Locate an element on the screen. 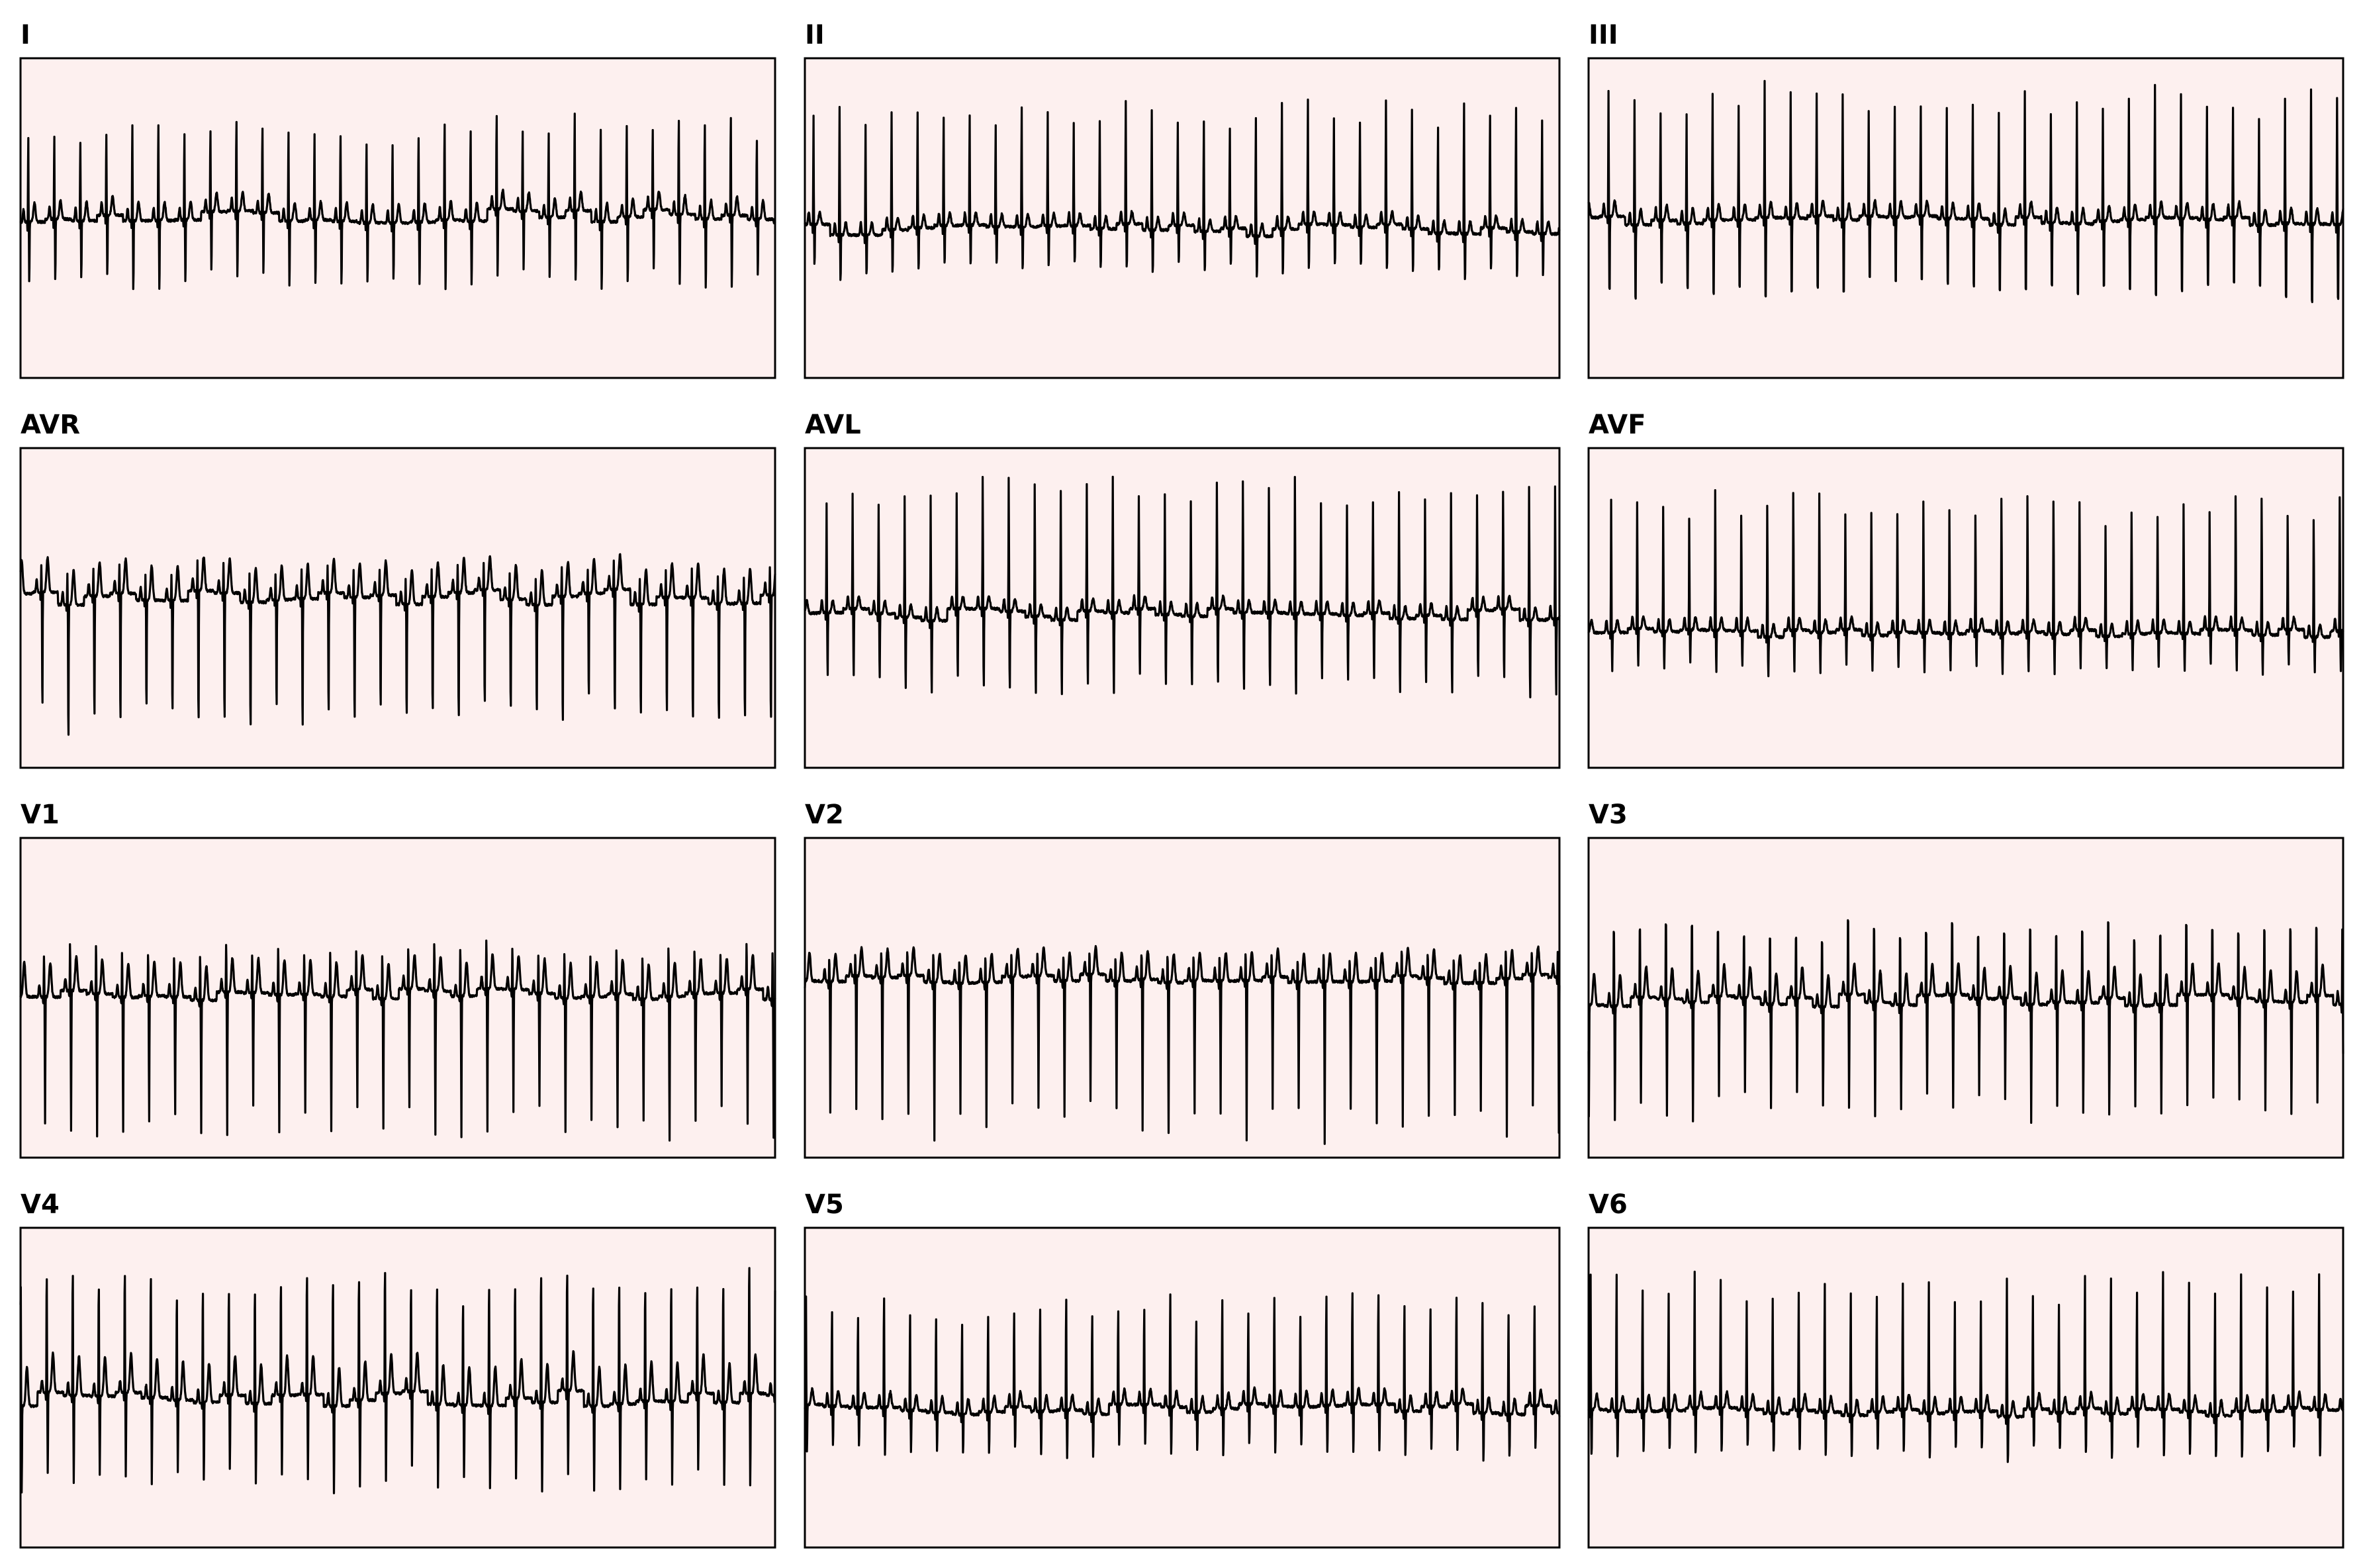 The height and width of the screenshot is (1568, 2363). ecg-trace-avl is located at coordinates (1182, 587).